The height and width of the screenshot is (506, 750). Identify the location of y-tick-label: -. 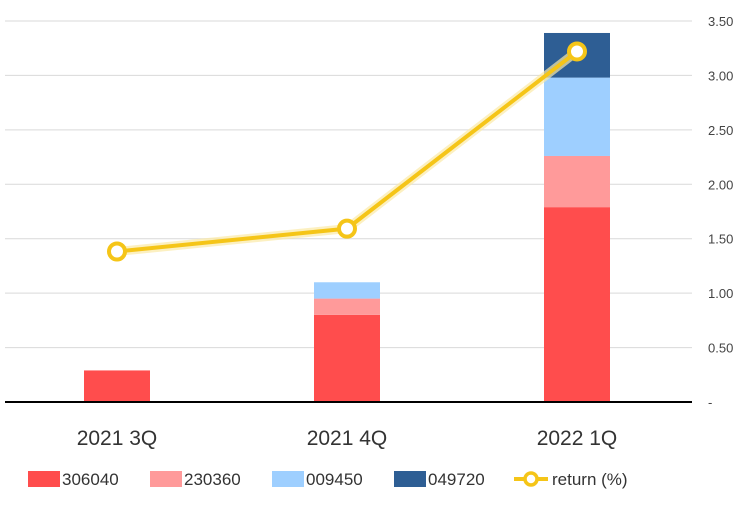
(710, 402).